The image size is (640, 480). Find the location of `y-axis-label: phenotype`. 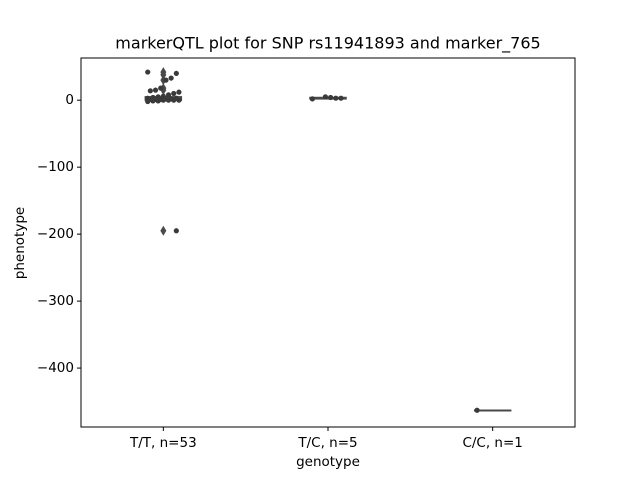

y-axis-label: phenotype is located at coordinates (20, 243).